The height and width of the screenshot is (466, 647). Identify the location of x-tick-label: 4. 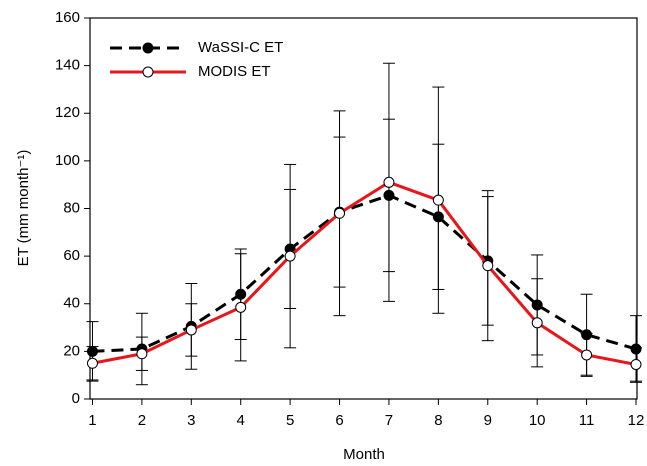
(241, 420).